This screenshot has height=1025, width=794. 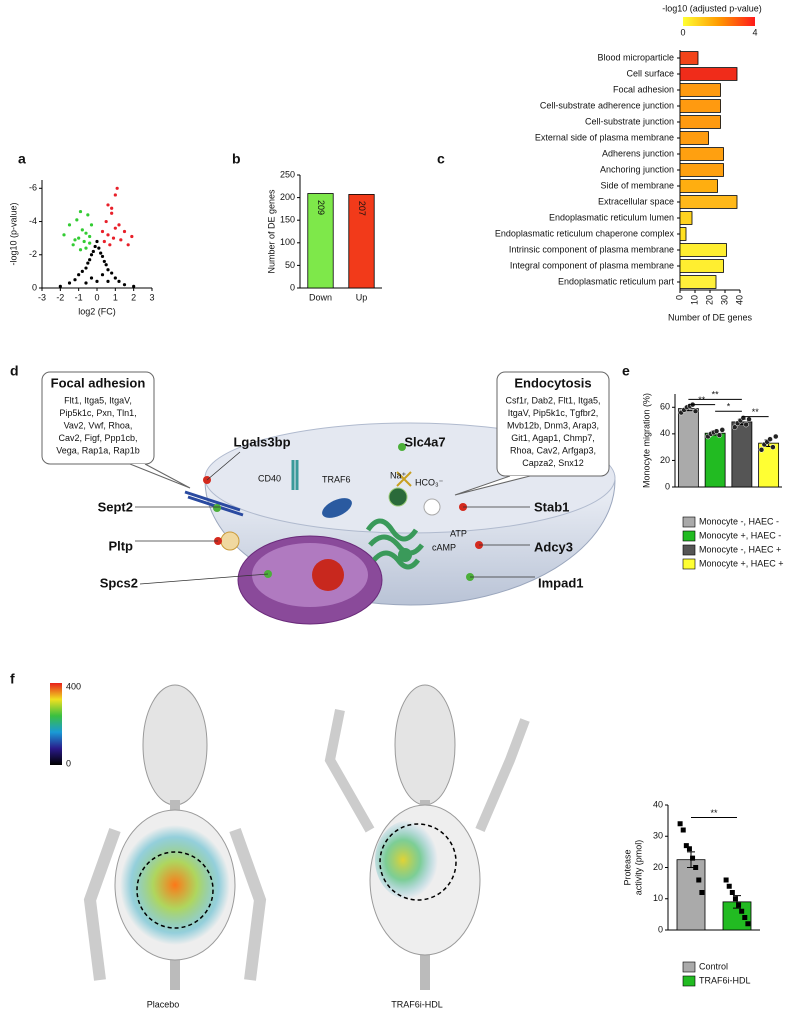 I want to click on y-tick-label: -6, so click(x=33, y=188).